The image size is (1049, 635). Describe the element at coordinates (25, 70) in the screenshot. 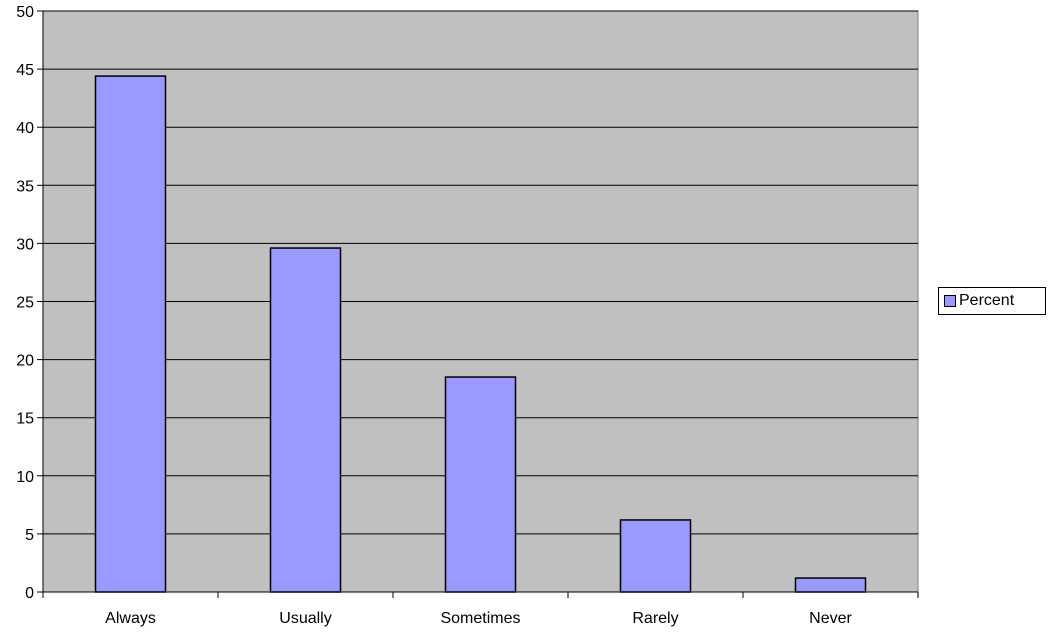

I see `y-tick-label: 45` at that location.